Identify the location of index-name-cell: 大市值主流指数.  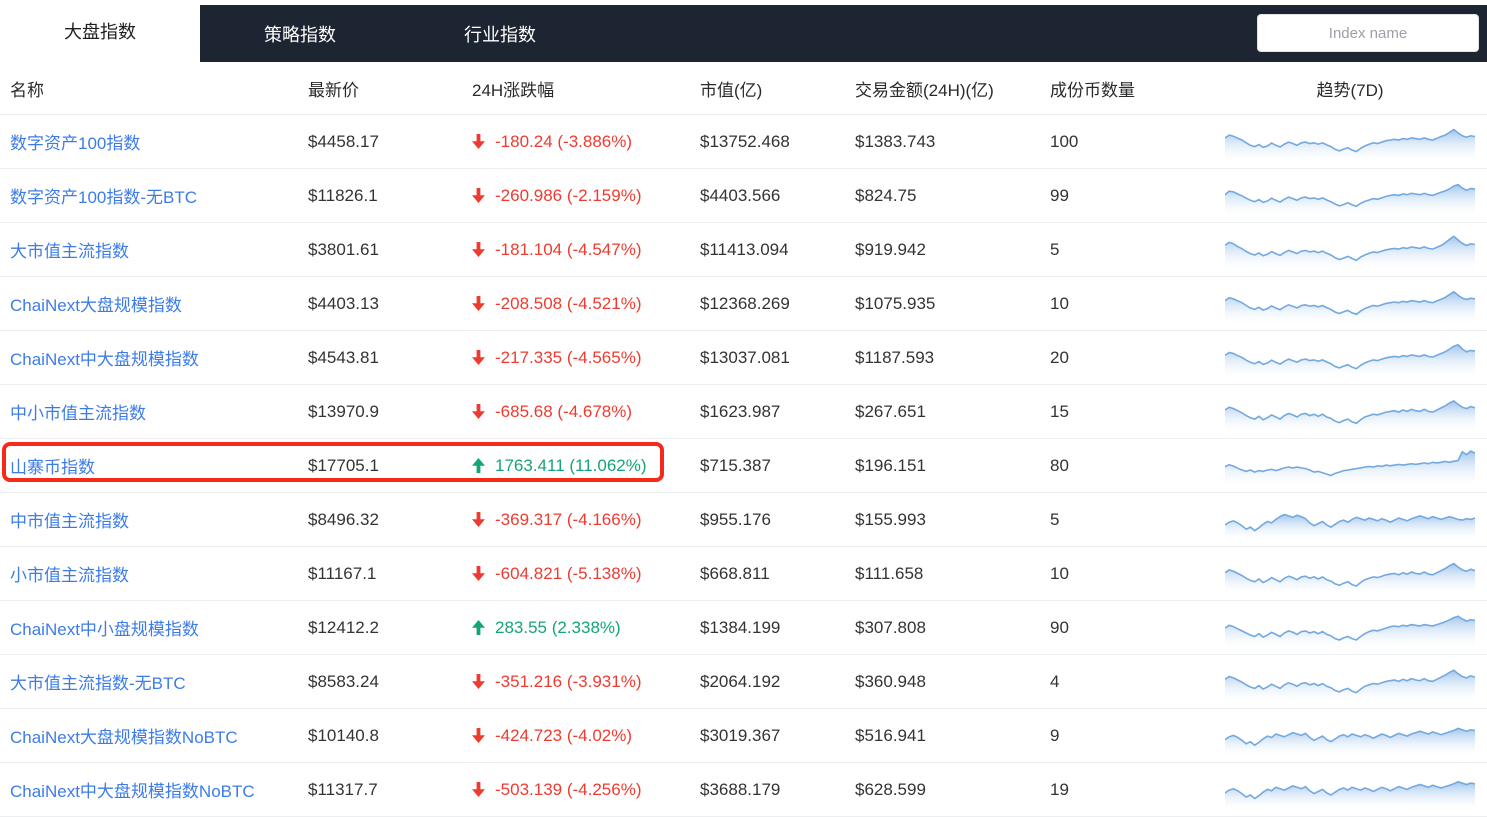
(149, 249).